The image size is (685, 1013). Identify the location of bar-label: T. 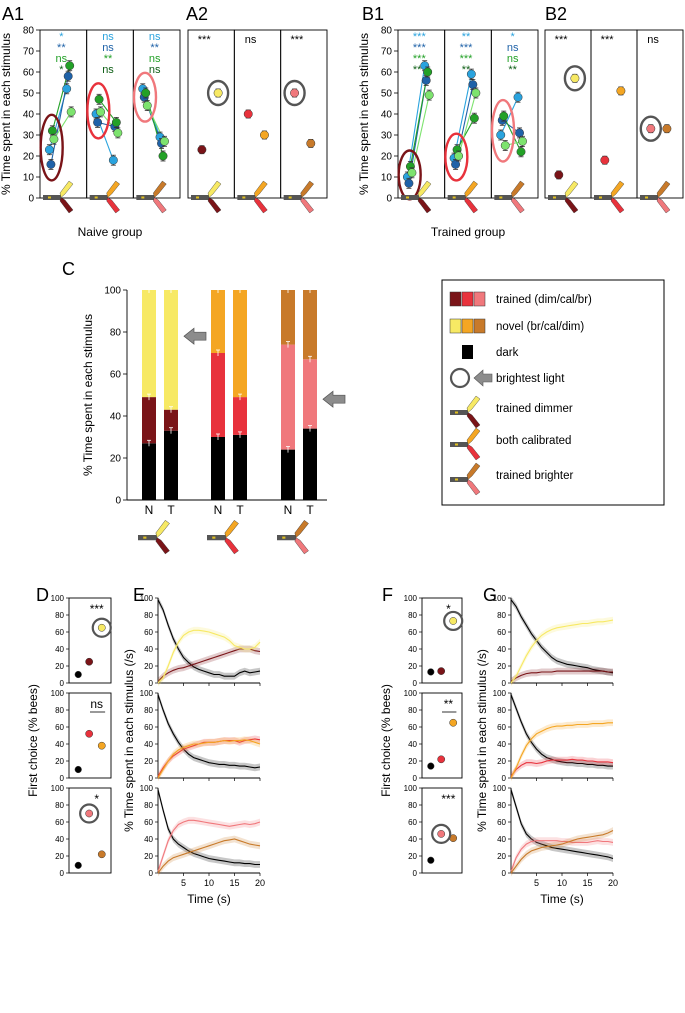
(240, 510).